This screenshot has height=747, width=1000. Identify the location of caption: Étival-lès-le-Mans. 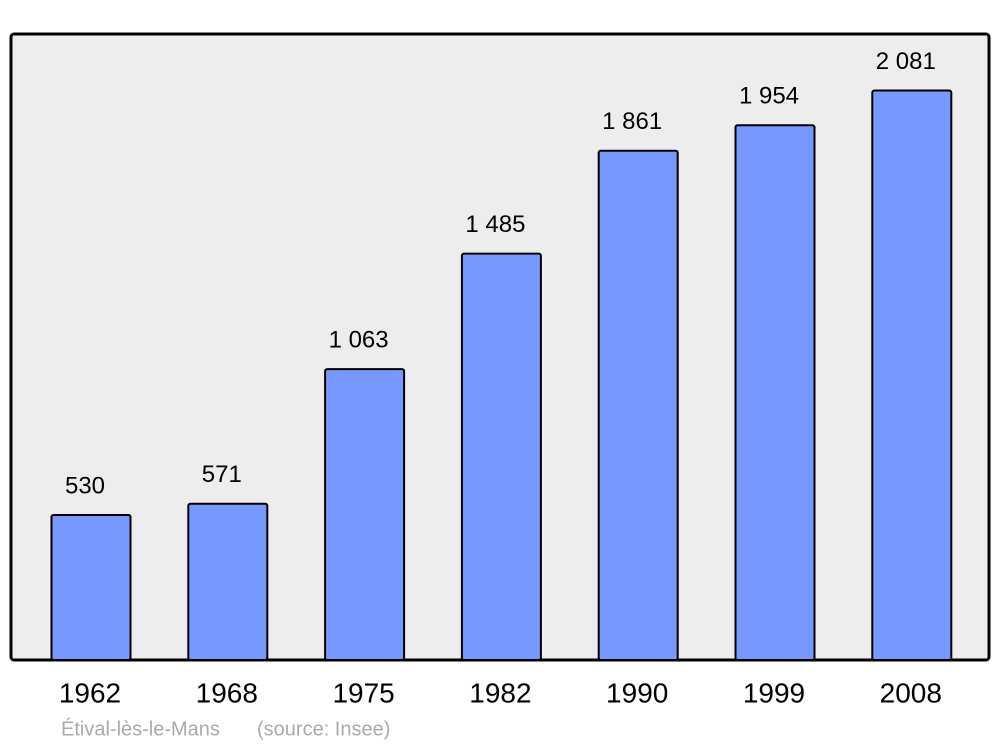
(140, 728).